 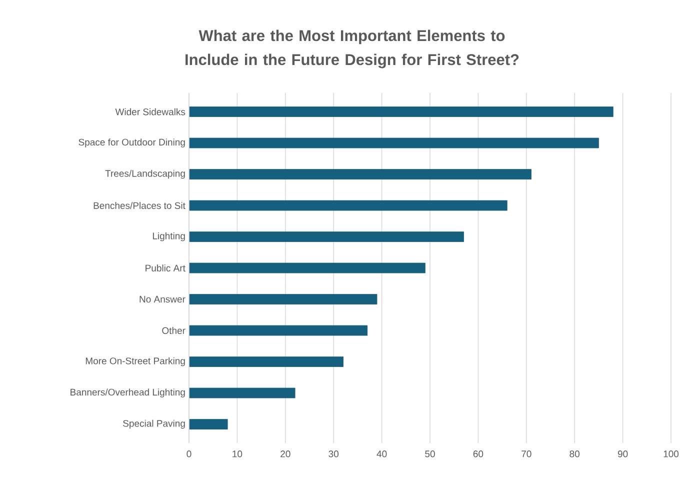 What do you see at coordinates (166, 268) in the screenshot?
I see `y-tick-label: Public Art` at bounding box center [166, 268].